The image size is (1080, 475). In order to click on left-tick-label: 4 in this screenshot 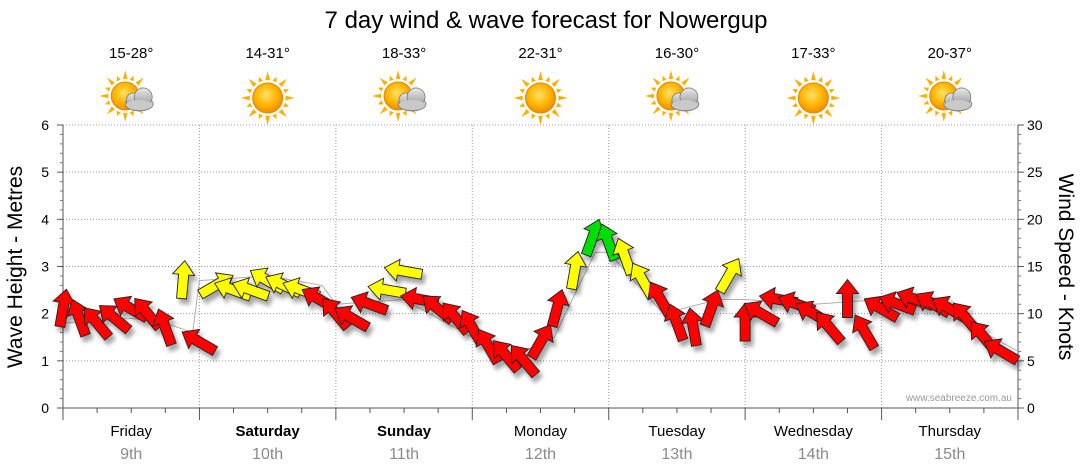, I will do `click(45, 219)`.